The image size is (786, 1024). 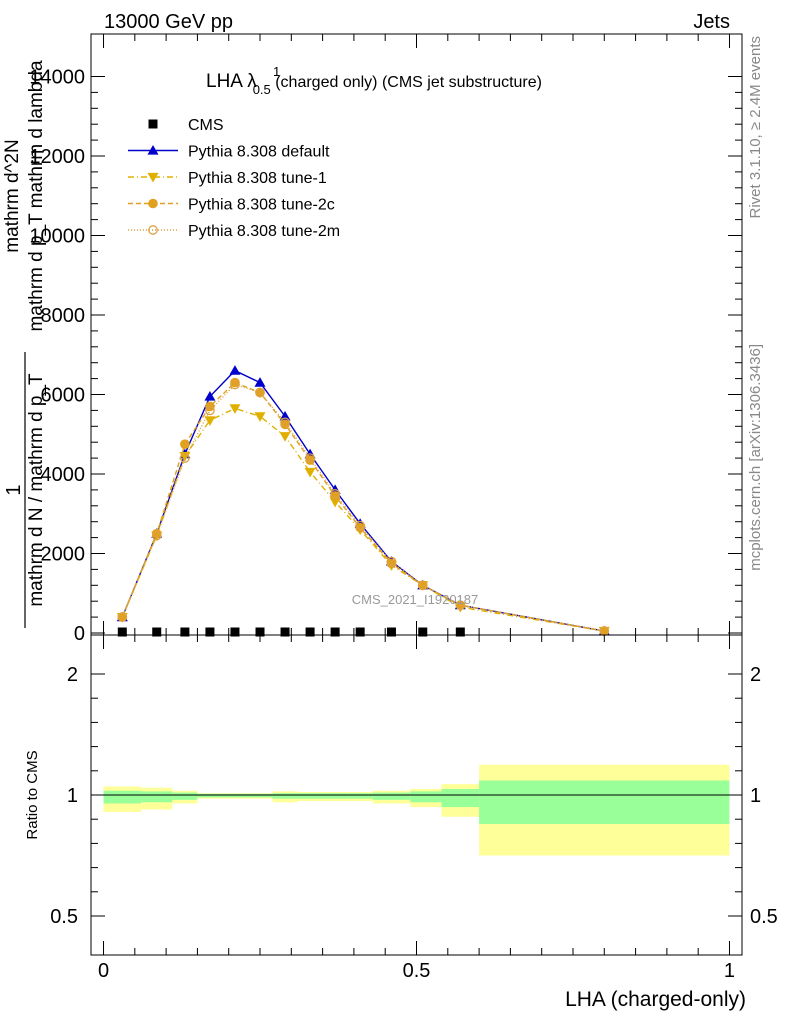 I want to click on main-y-tick-label: 12000, so click(x=57, y=157).